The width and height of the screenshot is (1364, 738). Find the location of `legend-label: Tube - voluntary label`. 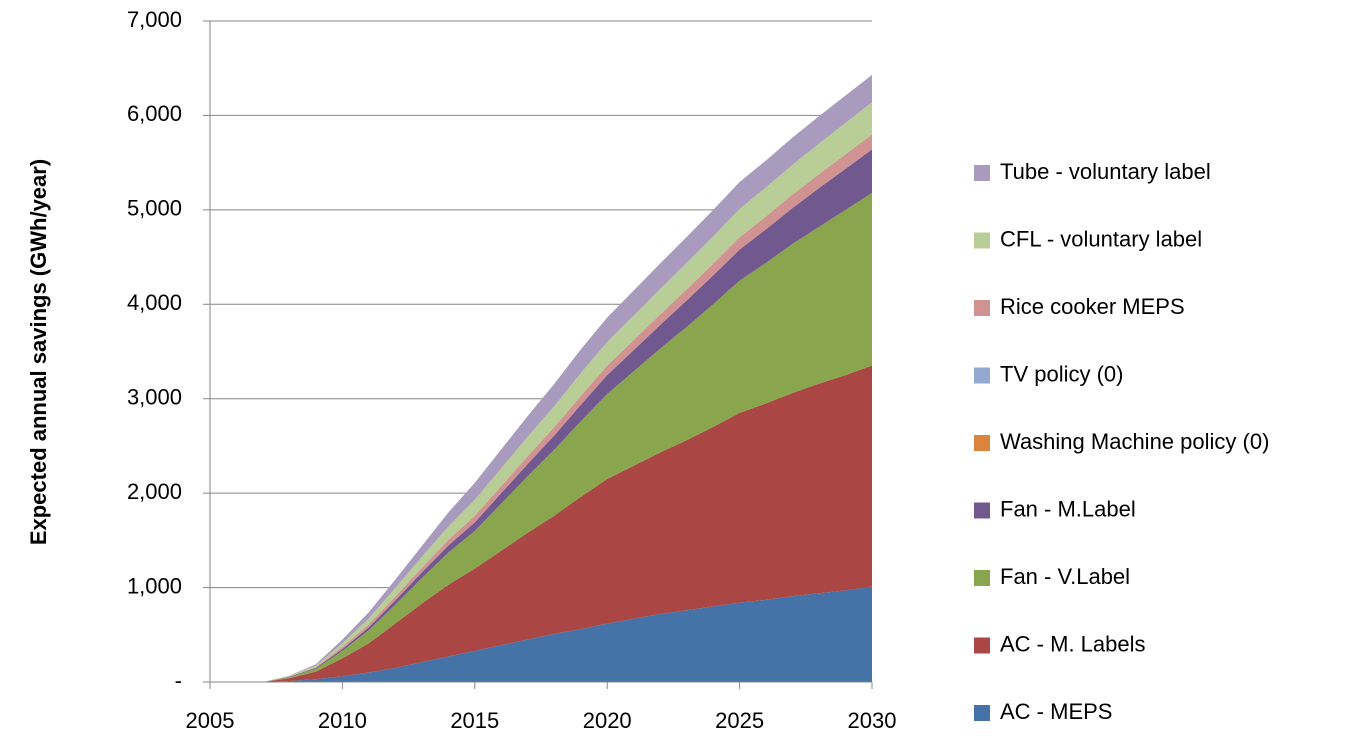

legend-label: Tube - voluntary label is located at coordinates (1105, 171).